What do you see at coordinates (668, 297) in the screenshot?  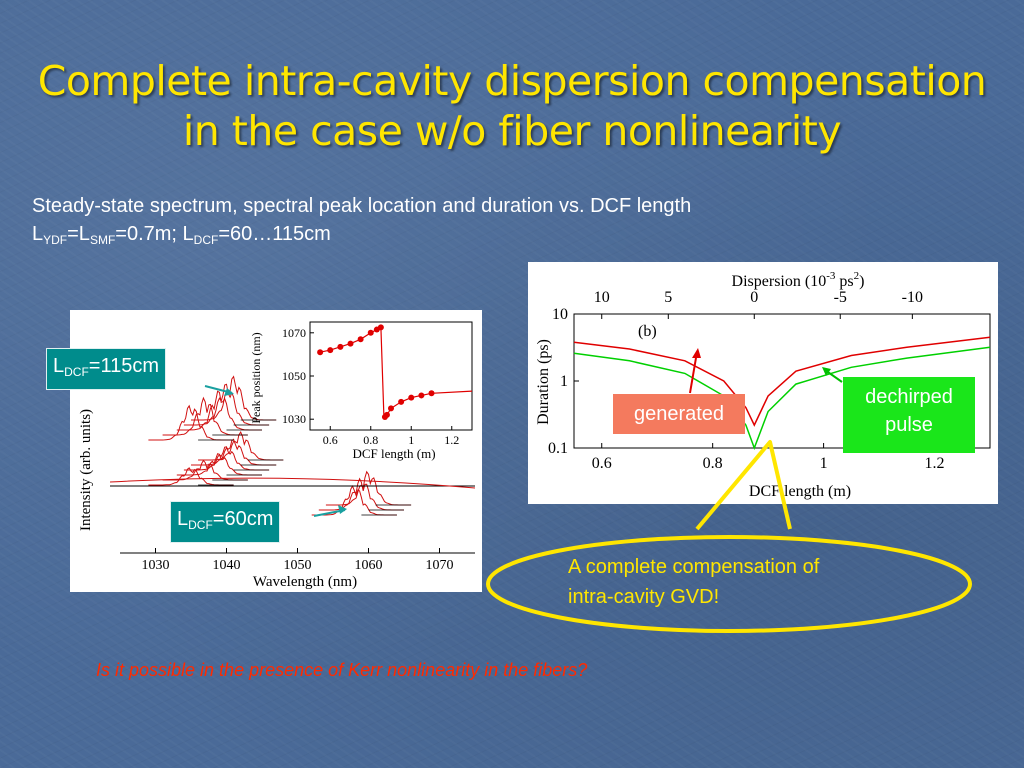 I see `duration-top-tick-label: 5` at bounding box center [668, 297].